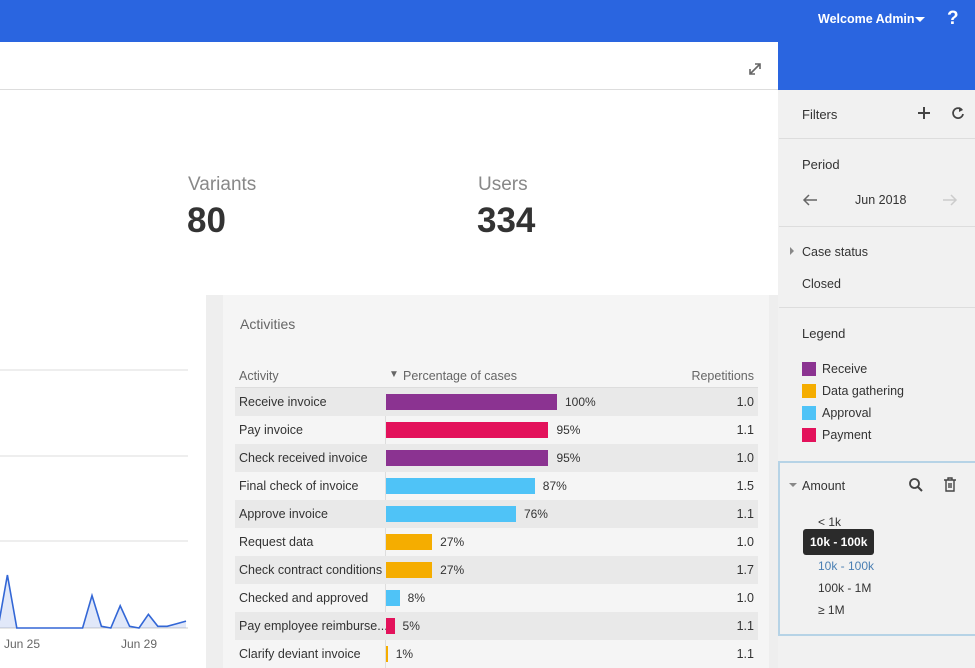  Describe the element at coordinates (394, 374) in the screenshot. I see `sort-indicator: ▼` at that location.